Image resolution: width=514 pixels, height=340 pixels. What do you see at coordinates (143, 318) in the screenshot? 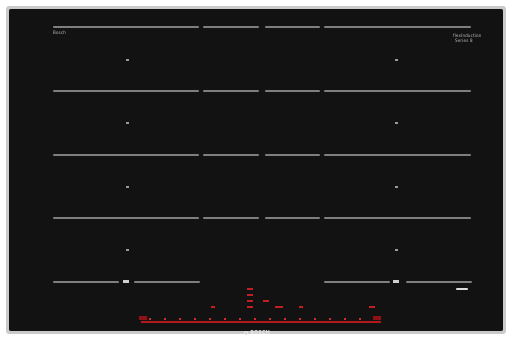
I see `slider-left-pad` at bounding box center [143, 318].